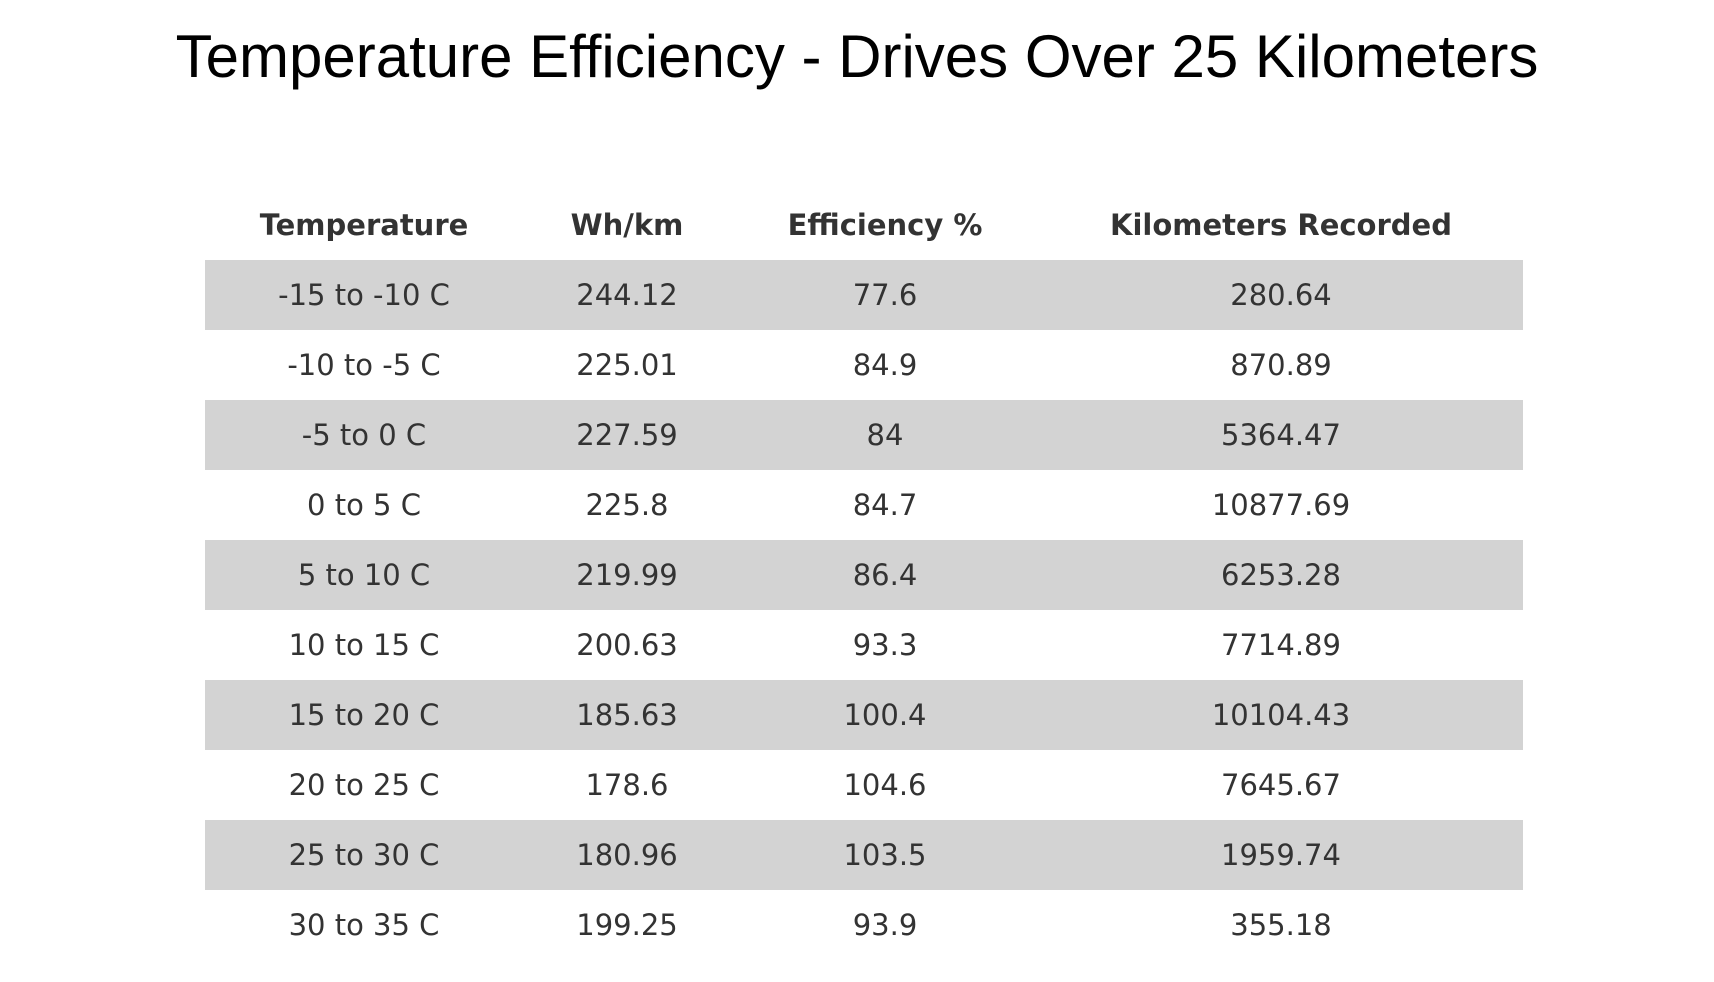  Describe the element at coordinates (885, 925) in the screenshot. I see `table-cell: 93.9` at that location.